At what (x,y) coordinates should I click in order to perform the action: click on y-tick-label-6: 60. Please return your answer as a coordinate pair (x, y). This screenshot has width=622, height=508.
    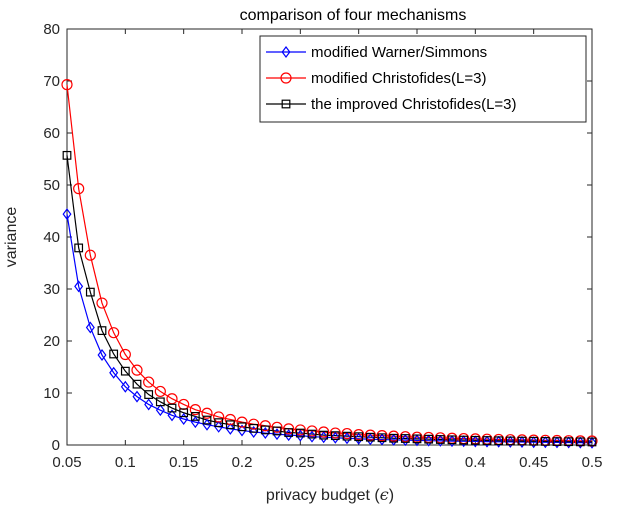
    Looking at the image, I should click on (51, 133).